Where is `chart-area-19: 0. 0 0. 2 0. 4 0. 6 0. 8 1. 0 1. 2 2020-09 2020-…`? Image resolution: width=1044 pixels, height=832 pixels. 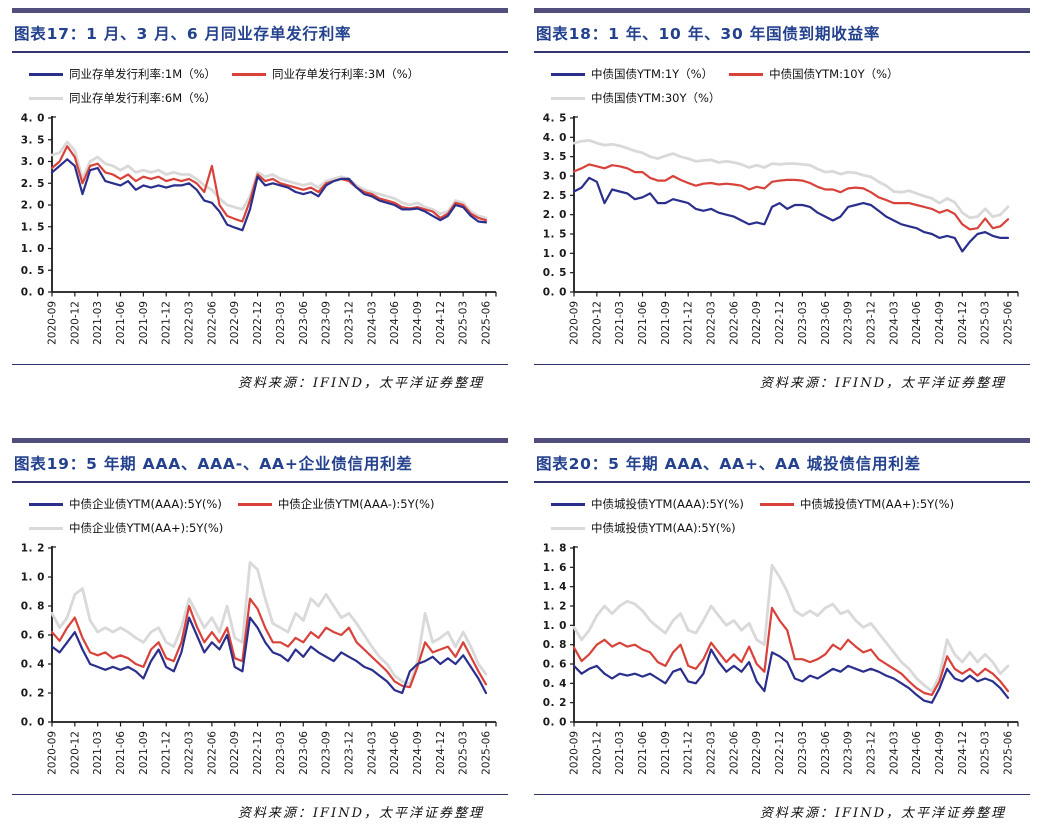
chart-area-19: 0. 0 0. 2 0. 4 0. 6 0. 8 1. 0 1. 2 2020-09 2020-… is located at coordinates (260, 665).